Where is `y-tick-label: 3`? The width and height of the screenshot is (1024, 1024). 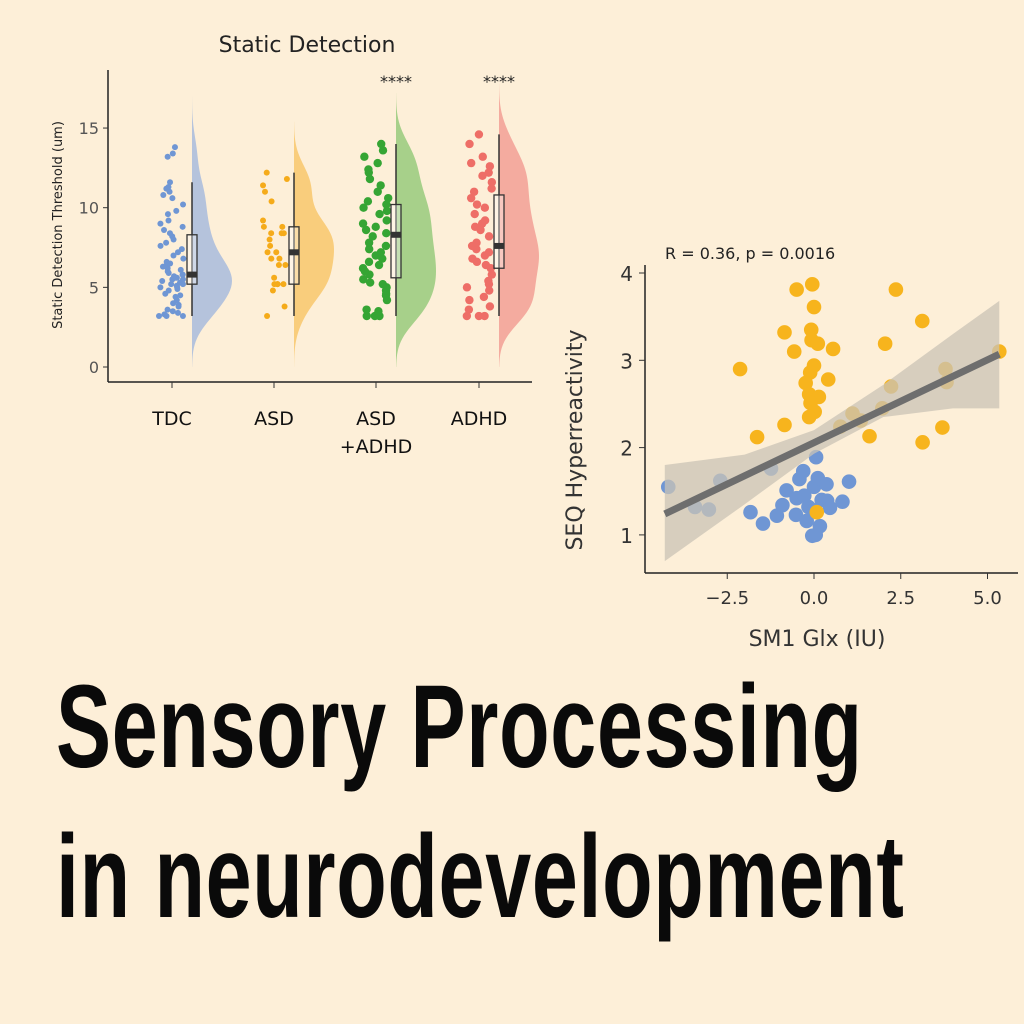
y-tick-label: 3 is located at coordinates (626, 361).